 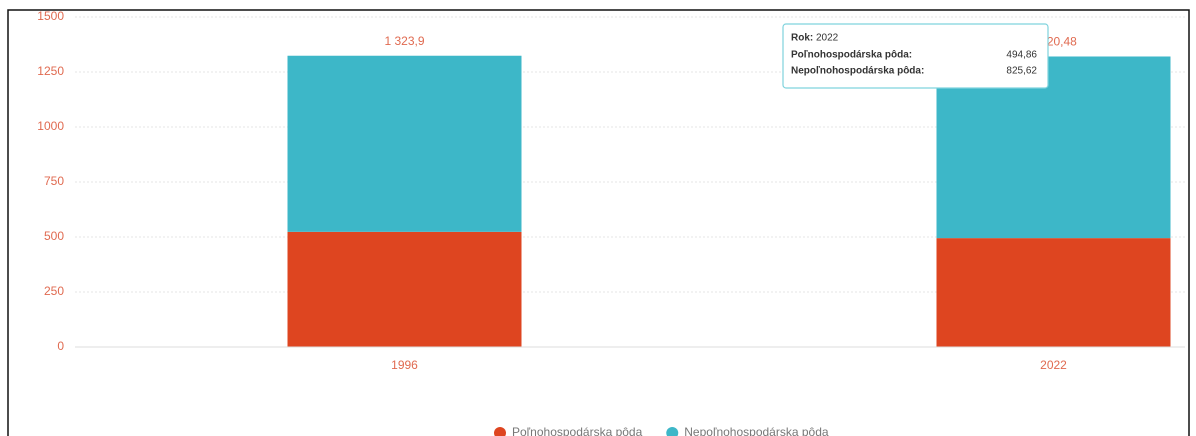 I want to click on x-tick-label: 2022, so click(x=1053, y=365).